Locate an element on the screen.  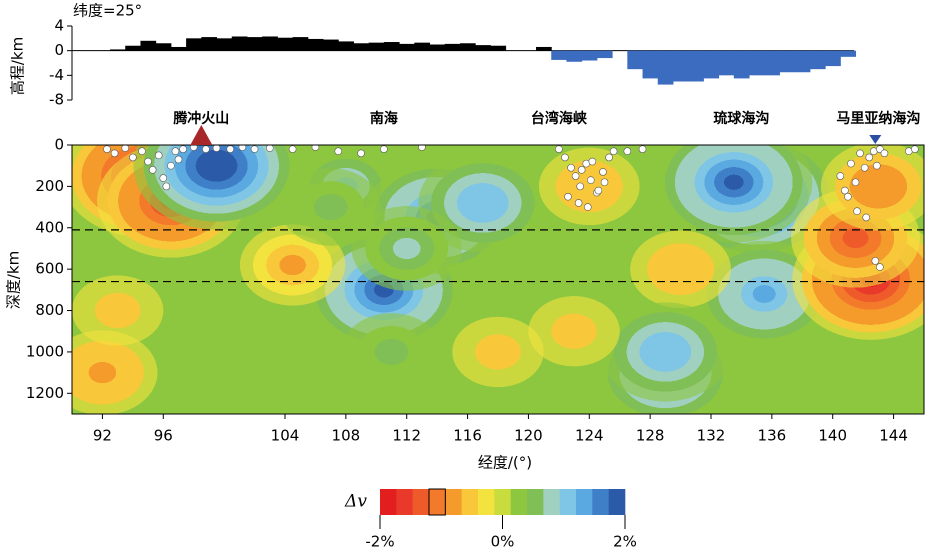
region-label: 台湾海峡 is located at coordinates (559, 118).